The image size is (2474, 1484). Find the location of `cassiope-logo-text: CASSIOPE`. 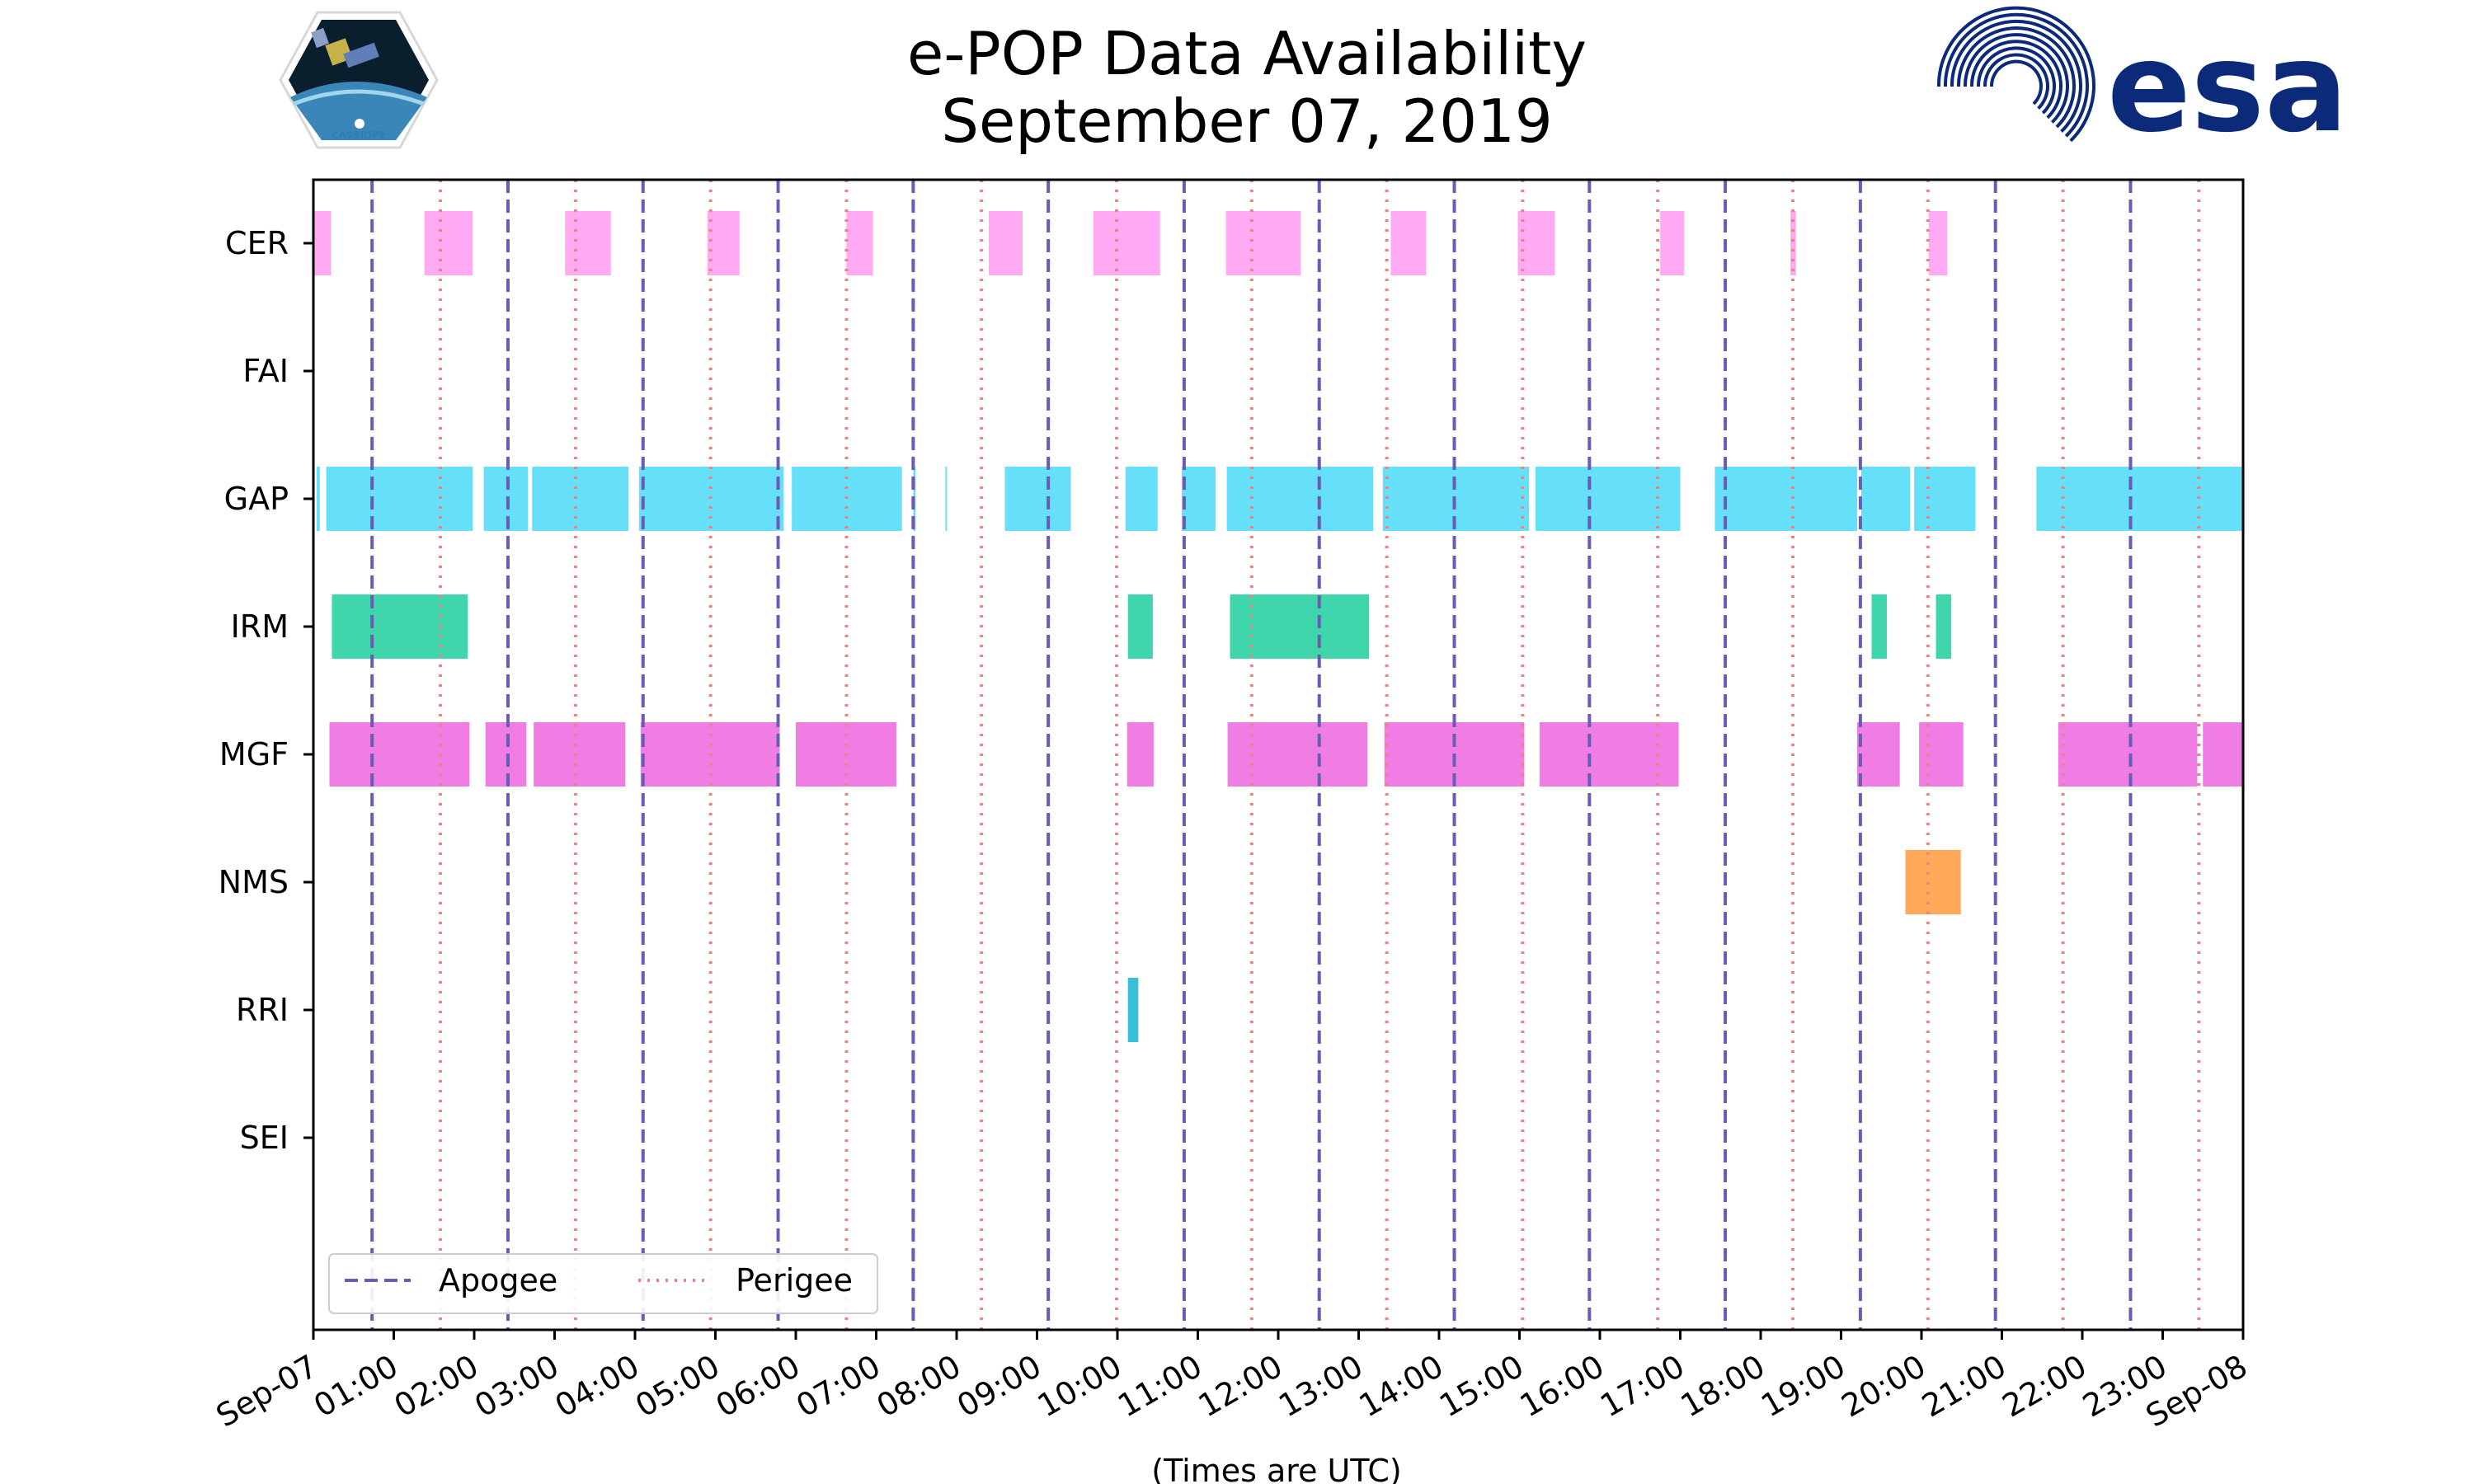

cassiope-logo-text: CASSIOPE is located at coordinates (359, 135).